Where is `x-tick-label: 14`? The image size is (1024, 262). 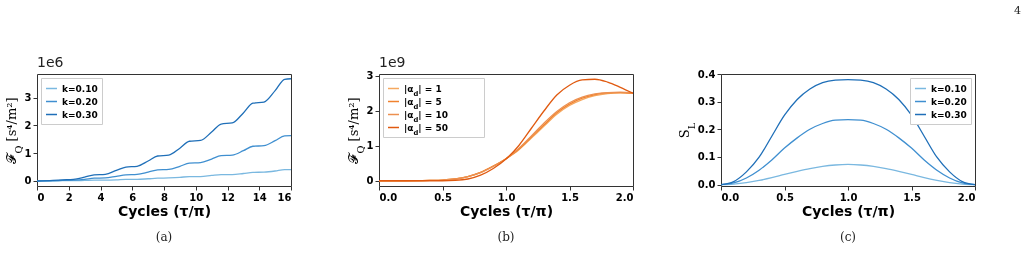 x-tick-label: 14 is located at coordinates (259, 197).